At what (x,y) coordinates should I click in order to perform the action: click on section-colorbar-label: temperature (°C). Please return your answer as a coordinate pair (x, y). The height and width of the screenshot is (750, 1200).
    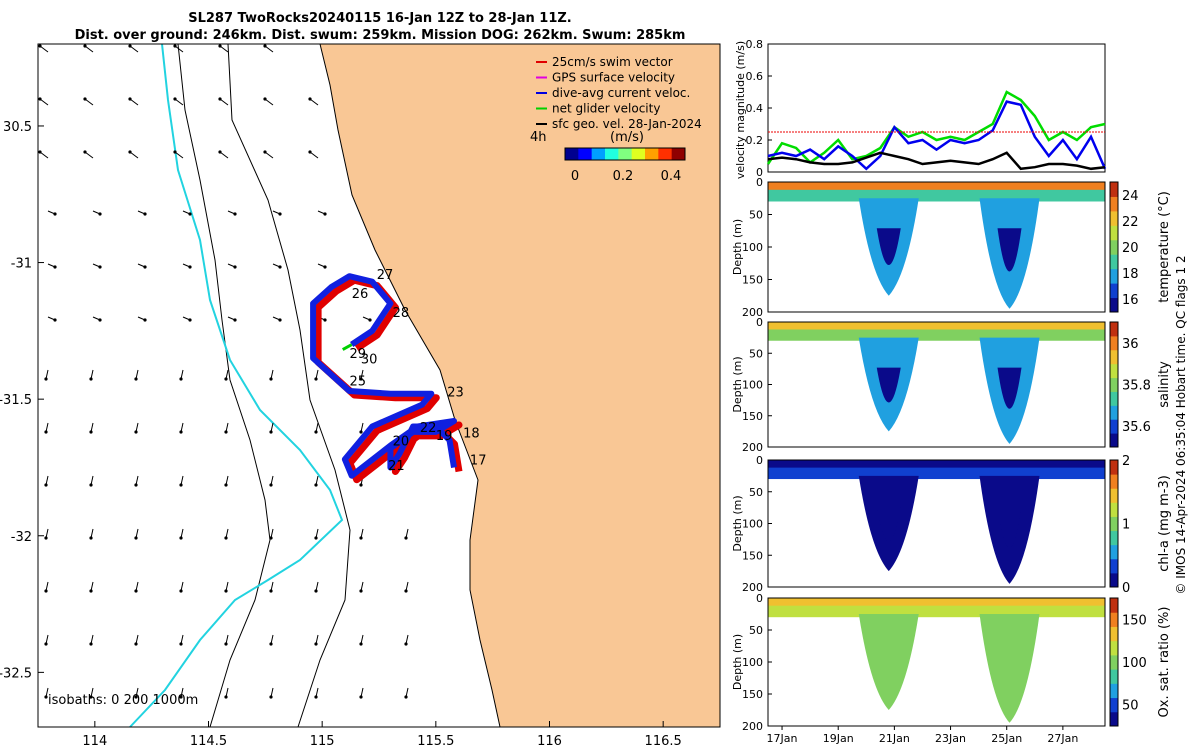
    Looking at the image, I should click on (1164, 247).